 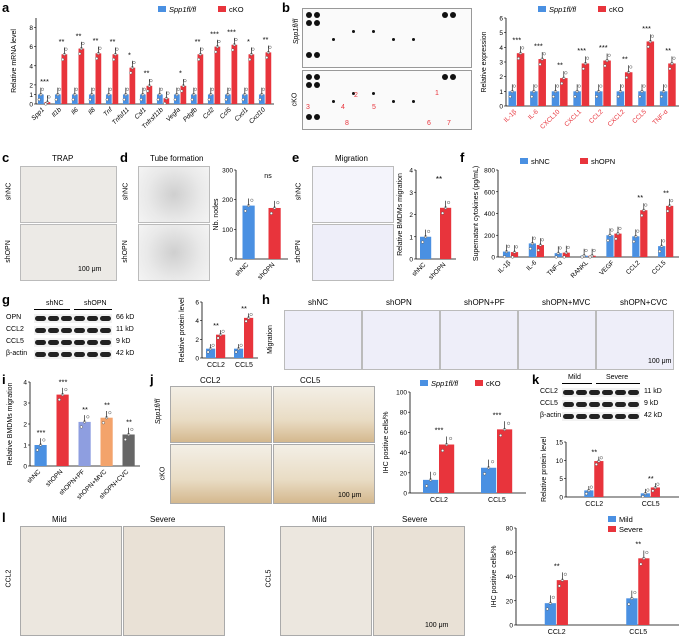 I want to click on wb-k-severe: Severe, so click(x=617, y=377).